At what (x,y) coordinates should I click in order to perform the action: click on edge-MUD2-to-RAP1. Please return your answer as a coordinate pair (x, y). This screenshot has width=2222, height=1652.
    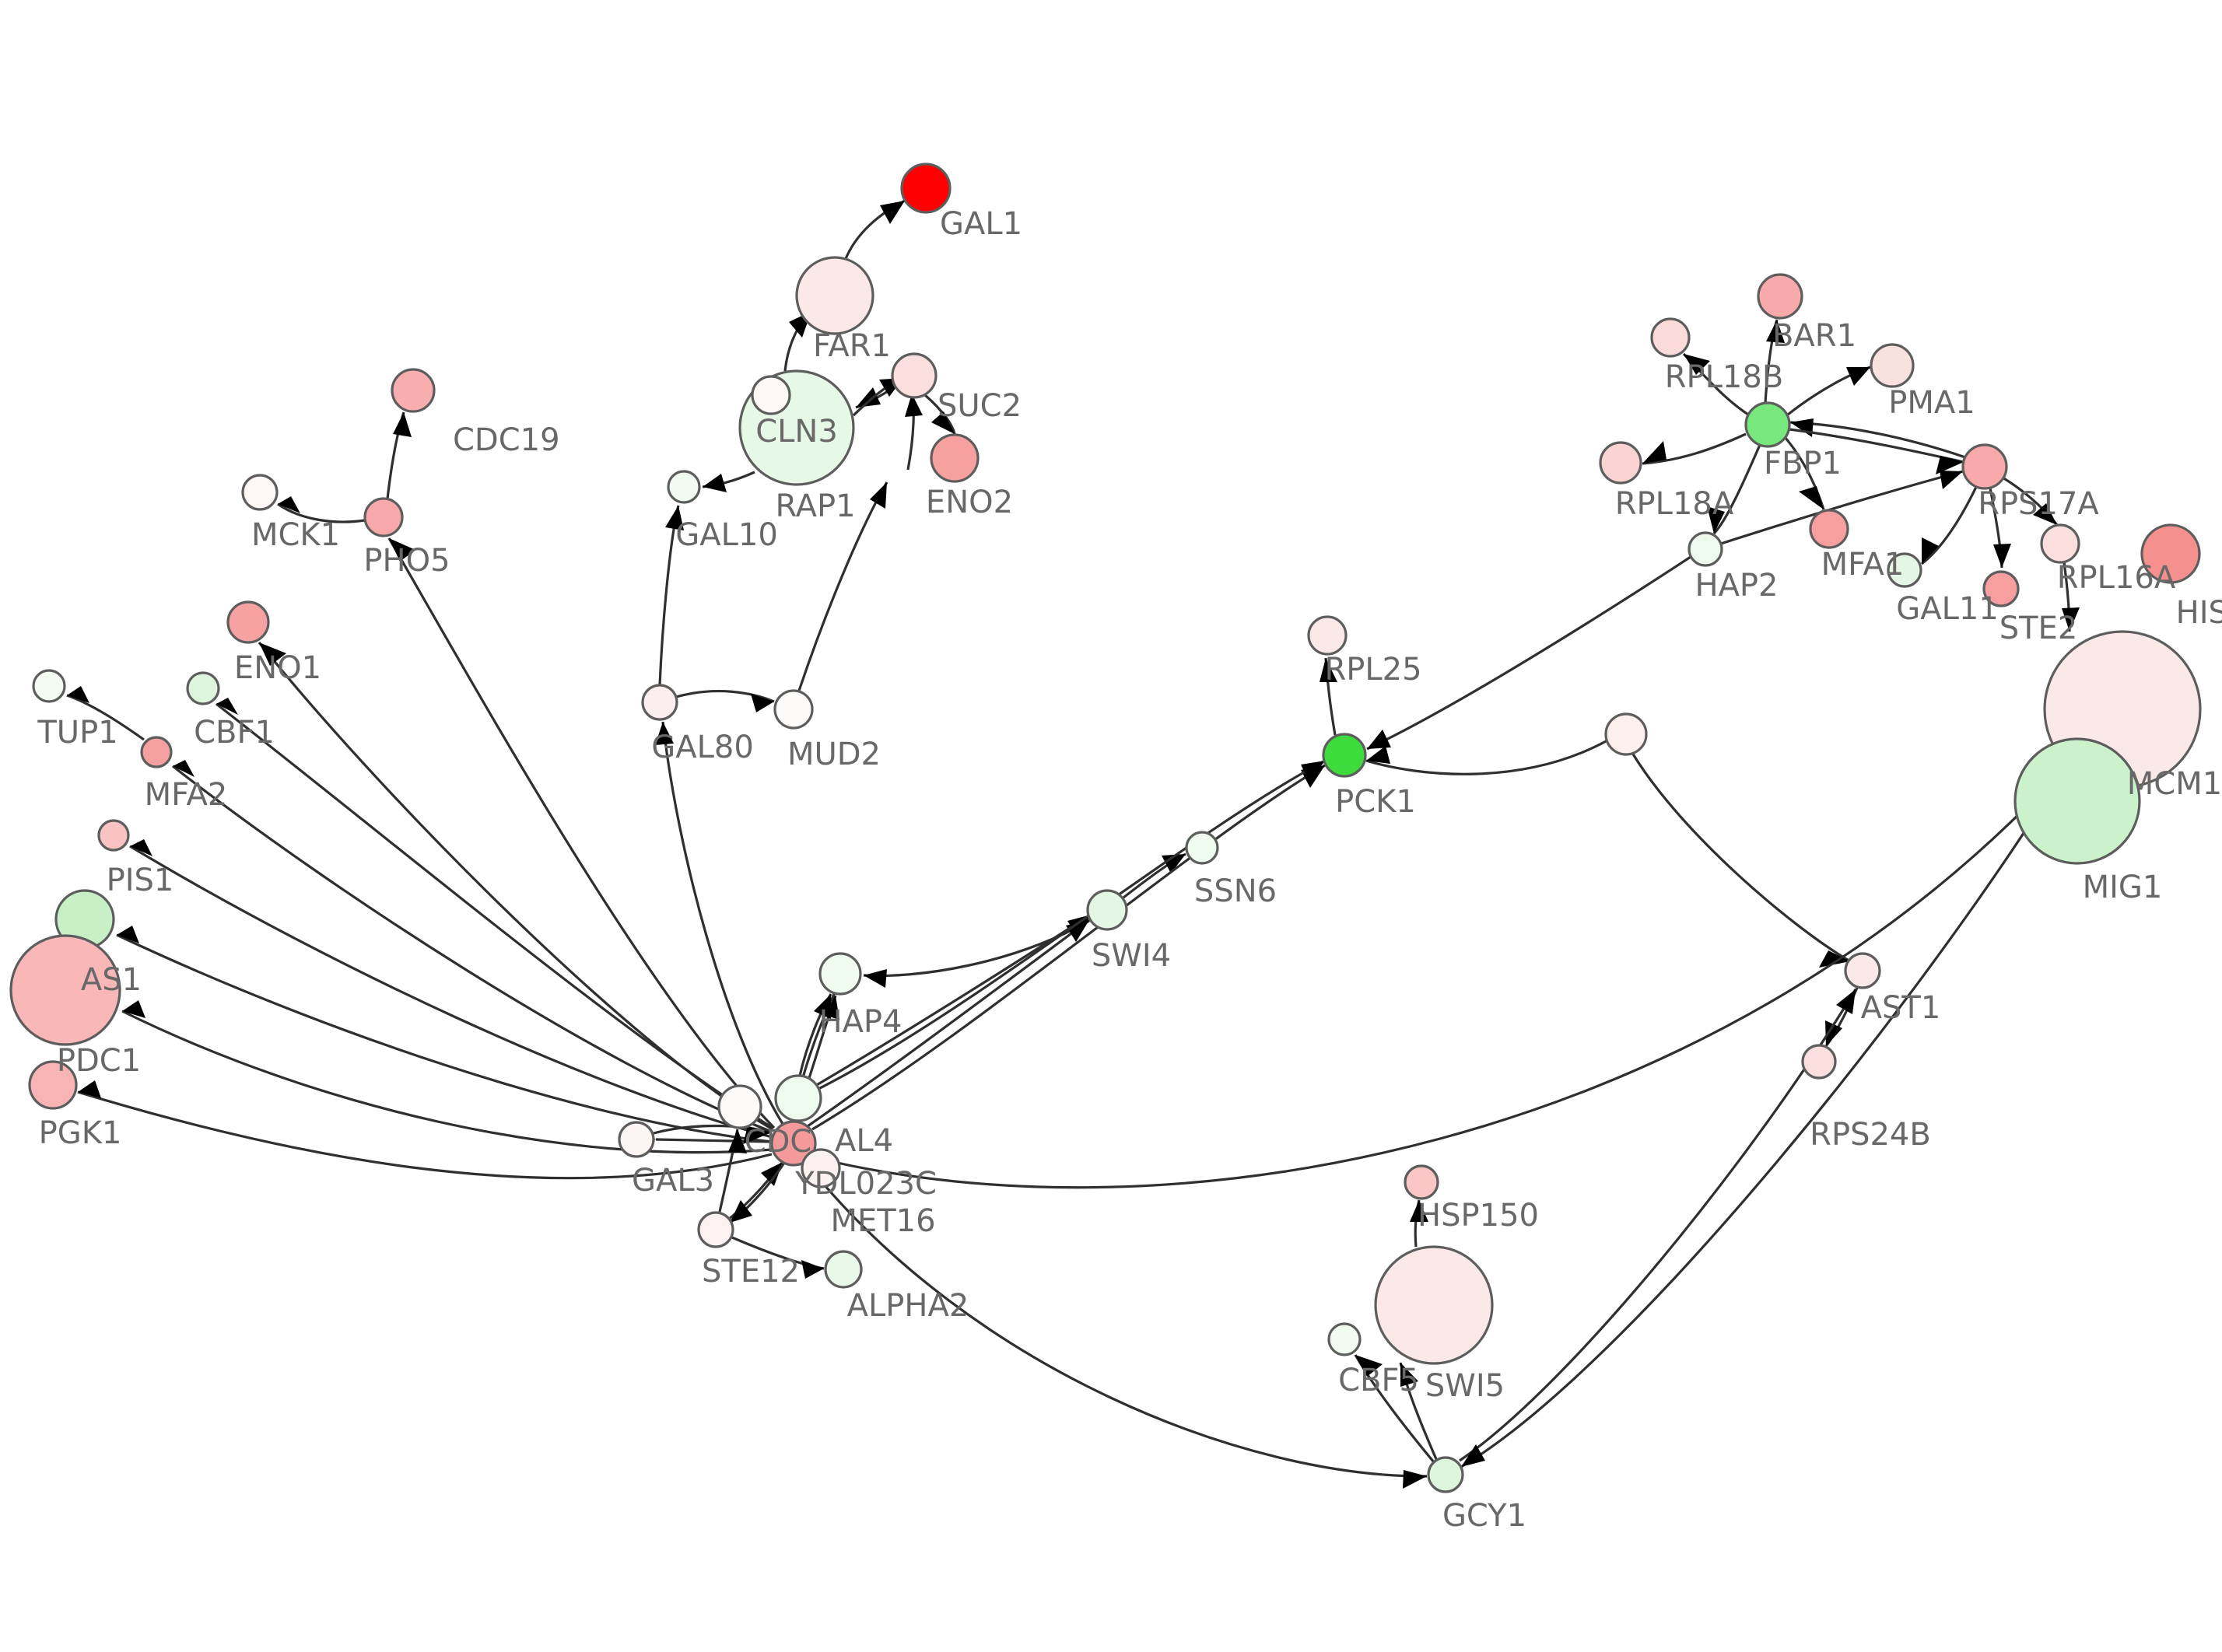
    Looking at the image, I should click on (842, 586).